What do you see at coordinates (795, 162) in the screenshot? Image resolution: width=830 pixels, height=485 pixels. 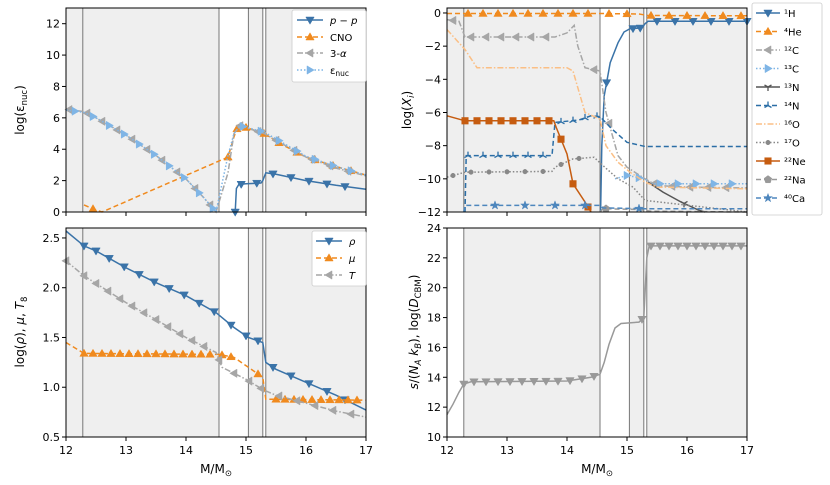 I see `legend-label-22ne: ²²Ne` at bounding box center [795, 162].